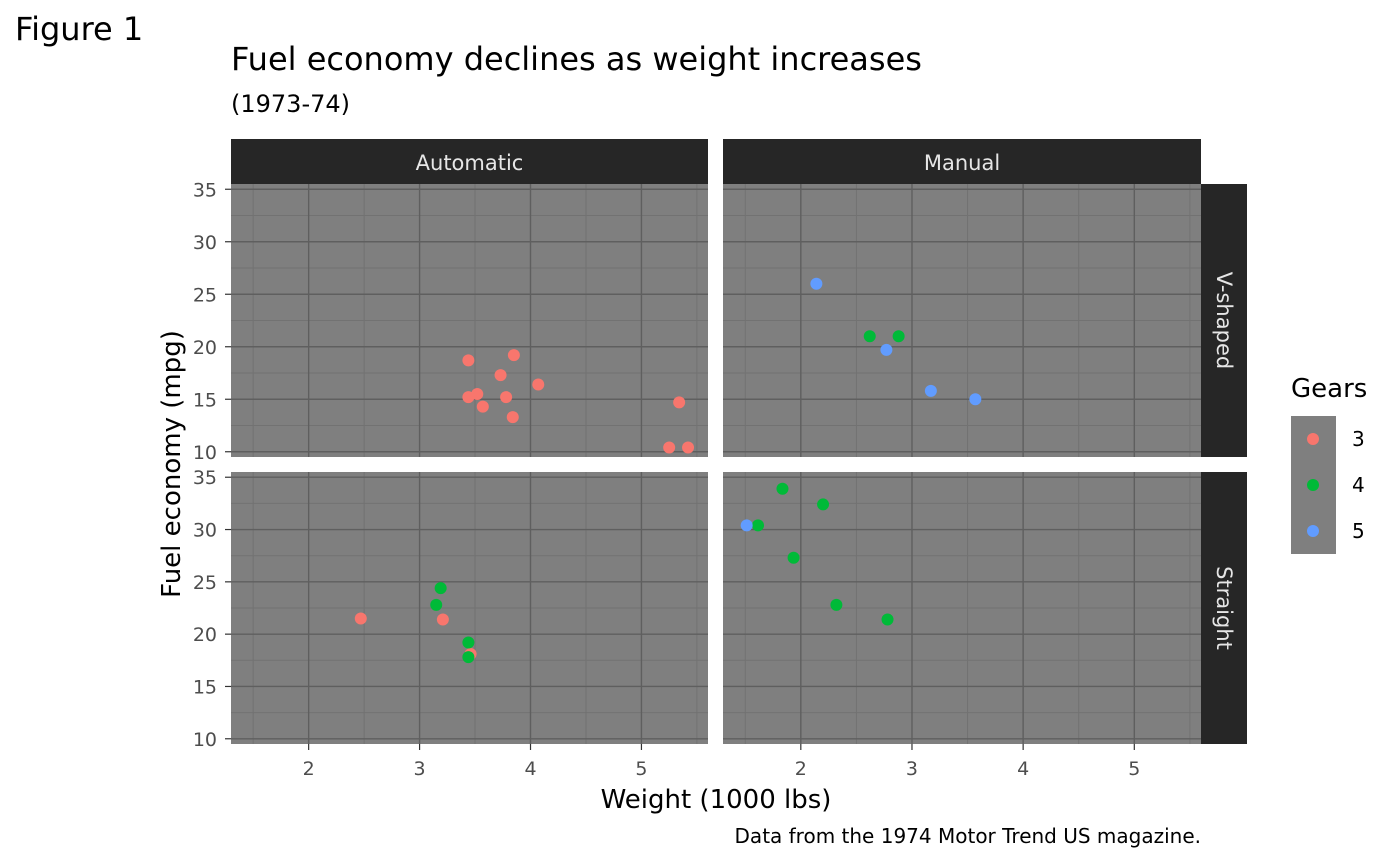 The height and width of the screenshot is (866, 1400). Describe the element at coordinates (291, 104) in the screenshot. I see `chart-subtitle: (1973-74)` at that location.